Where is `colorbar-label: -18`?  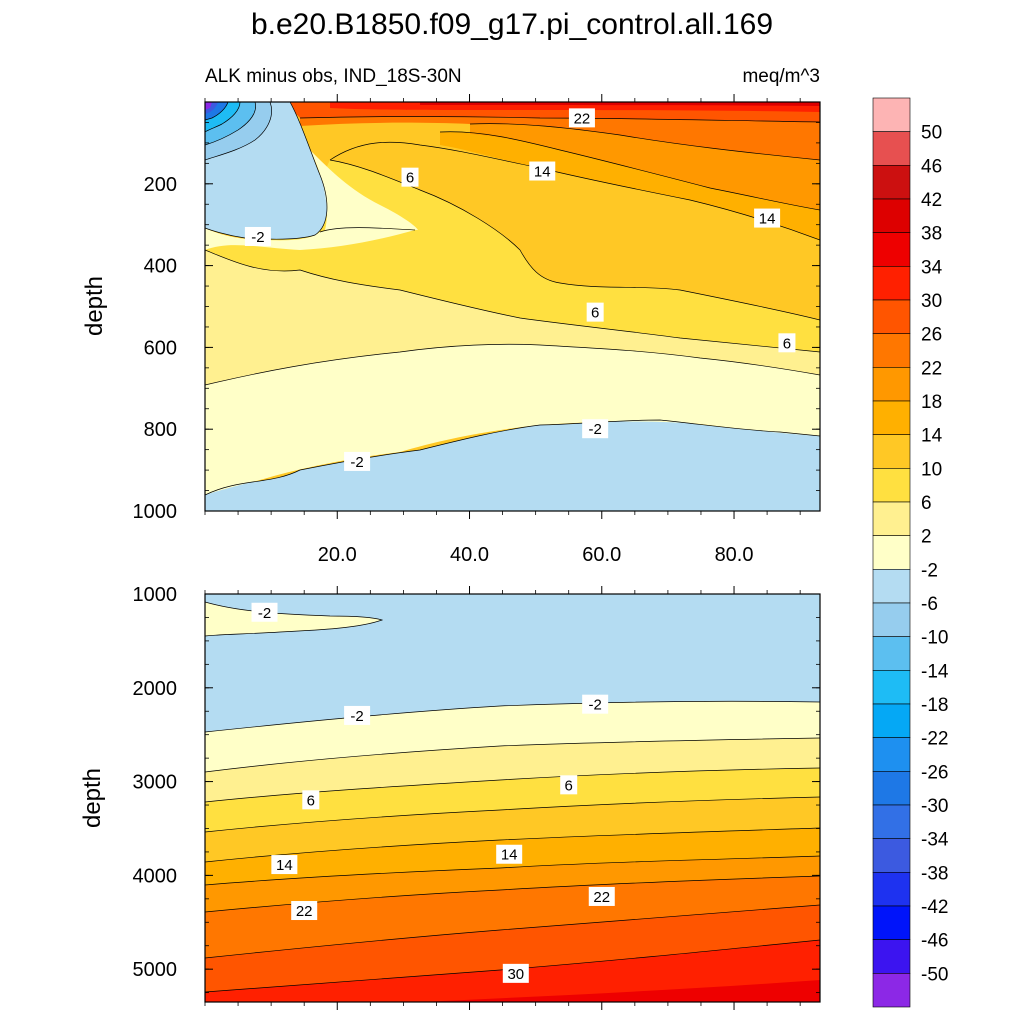 colorbar-label: -18 is located at coordinates (934, 705).